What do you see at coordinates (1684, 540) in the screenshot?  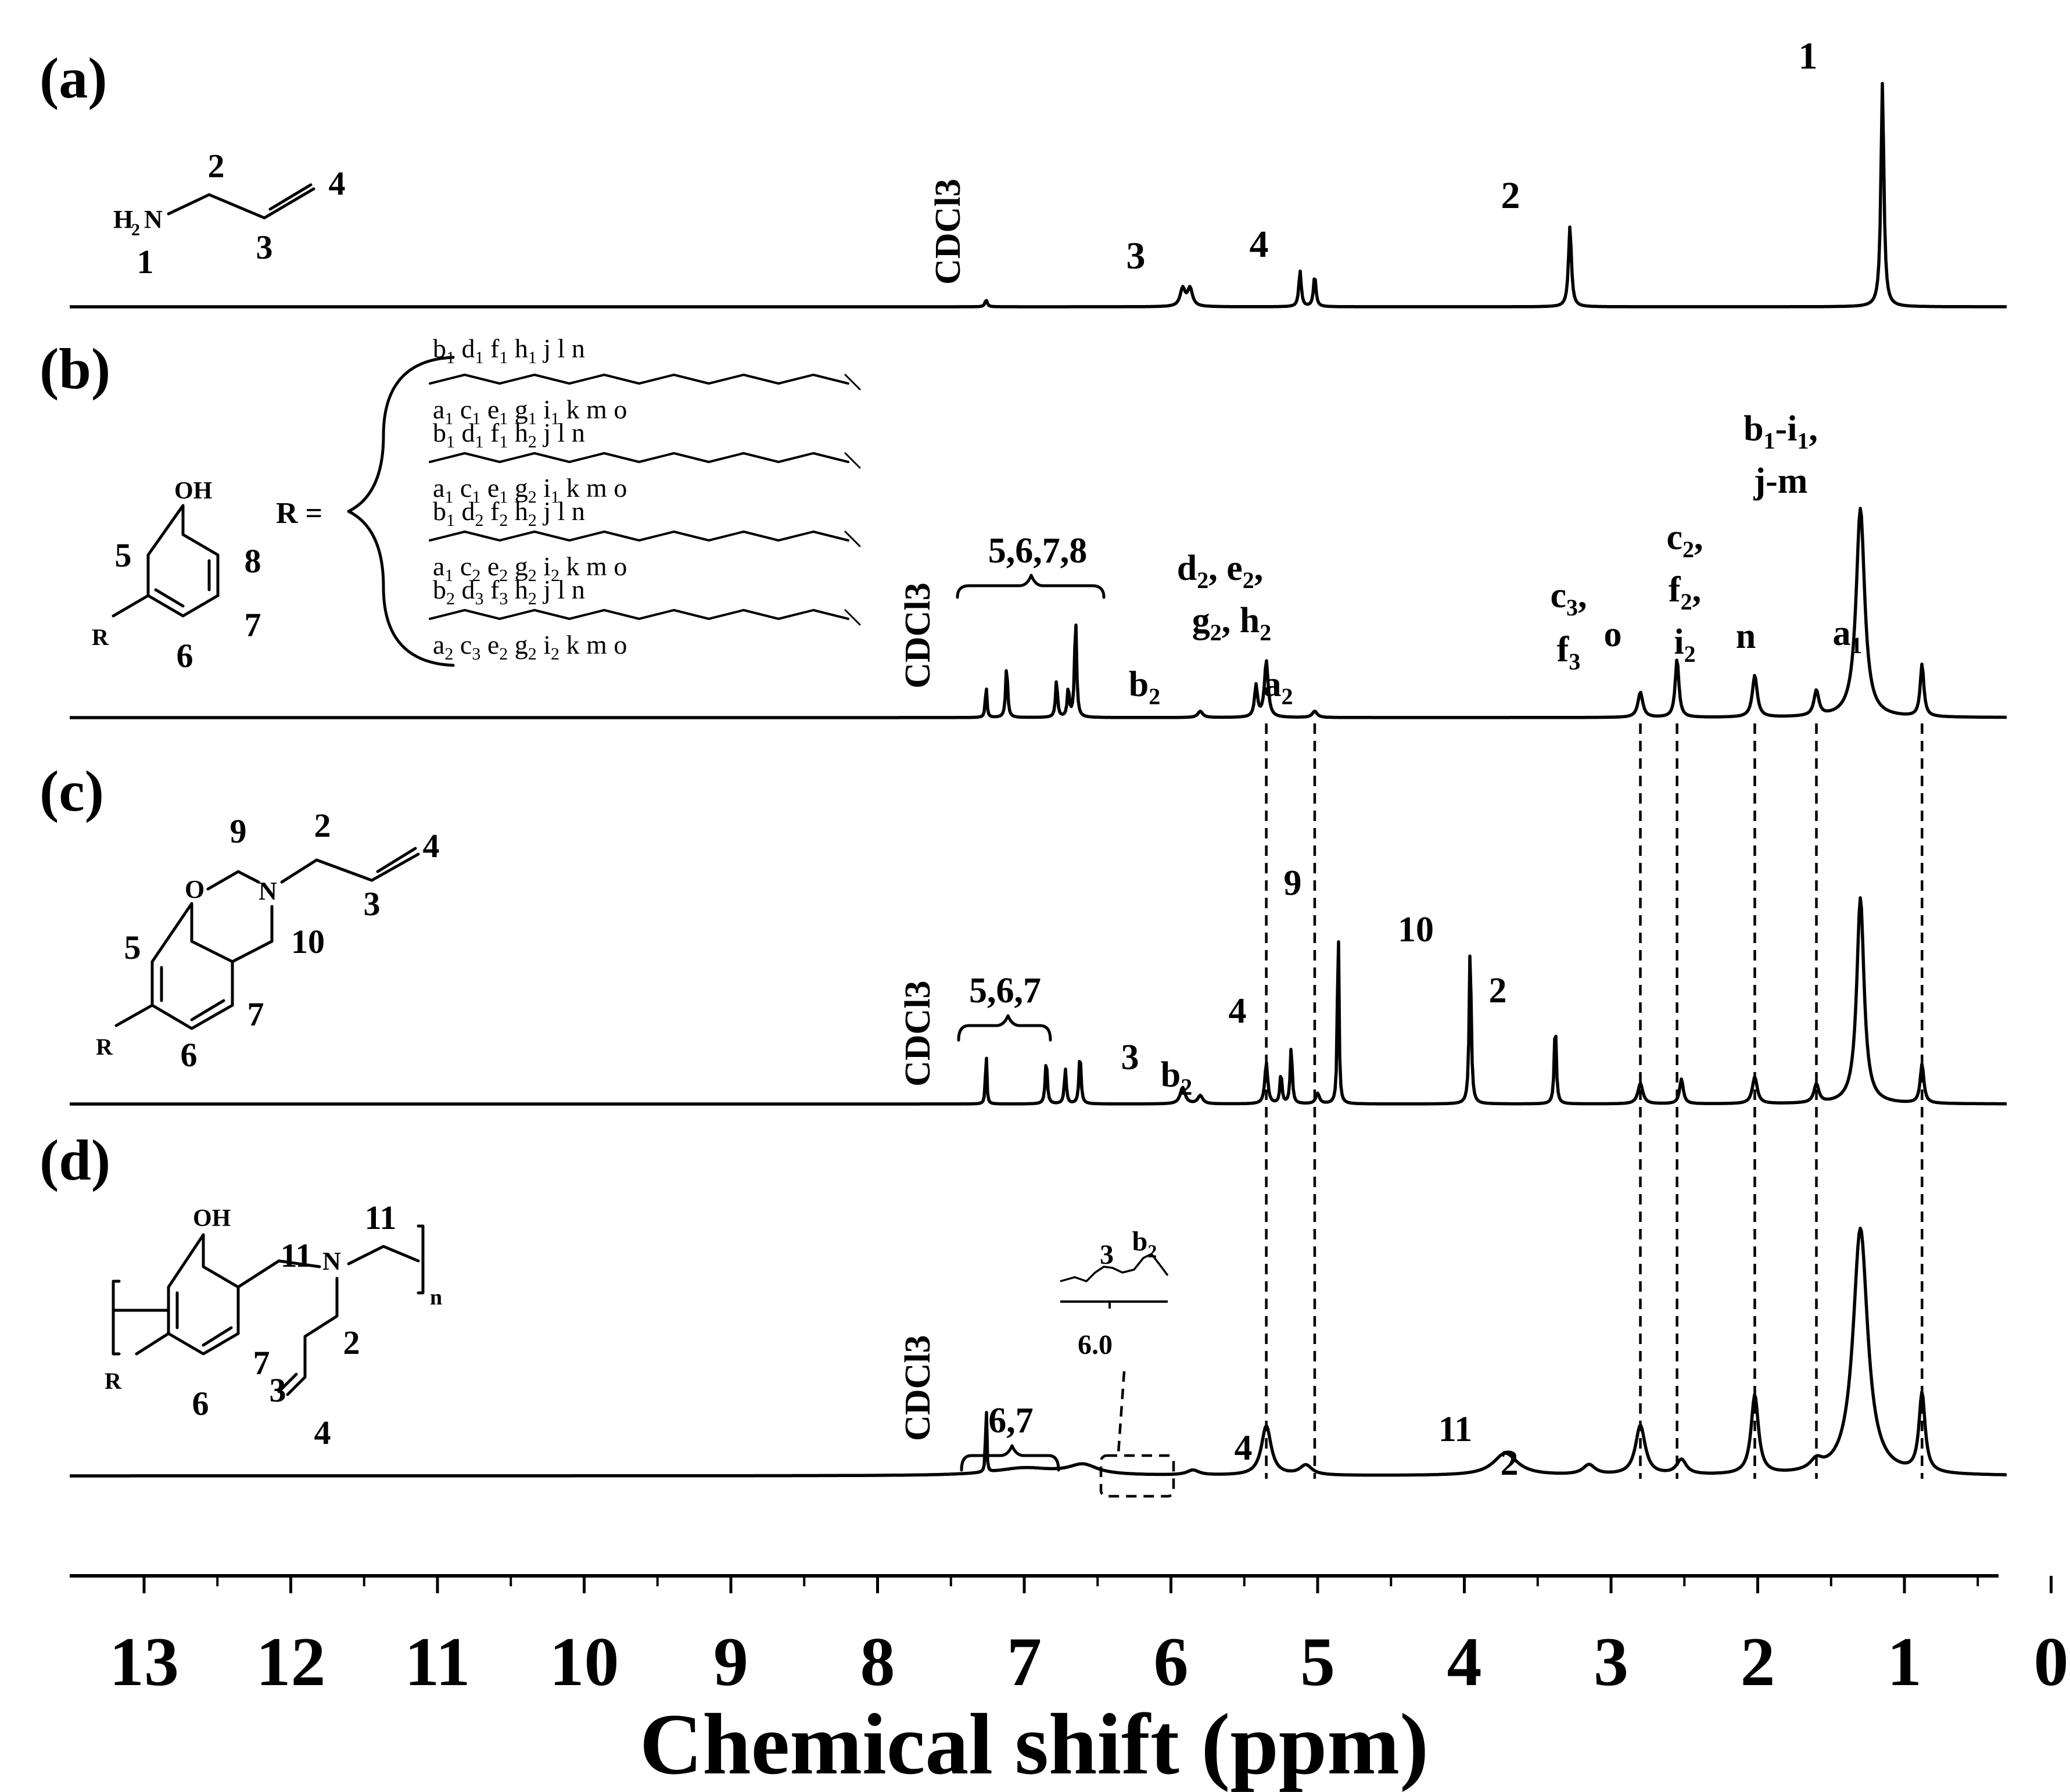 I see `peak-label: c2,` at bounding box center [1684, 540].